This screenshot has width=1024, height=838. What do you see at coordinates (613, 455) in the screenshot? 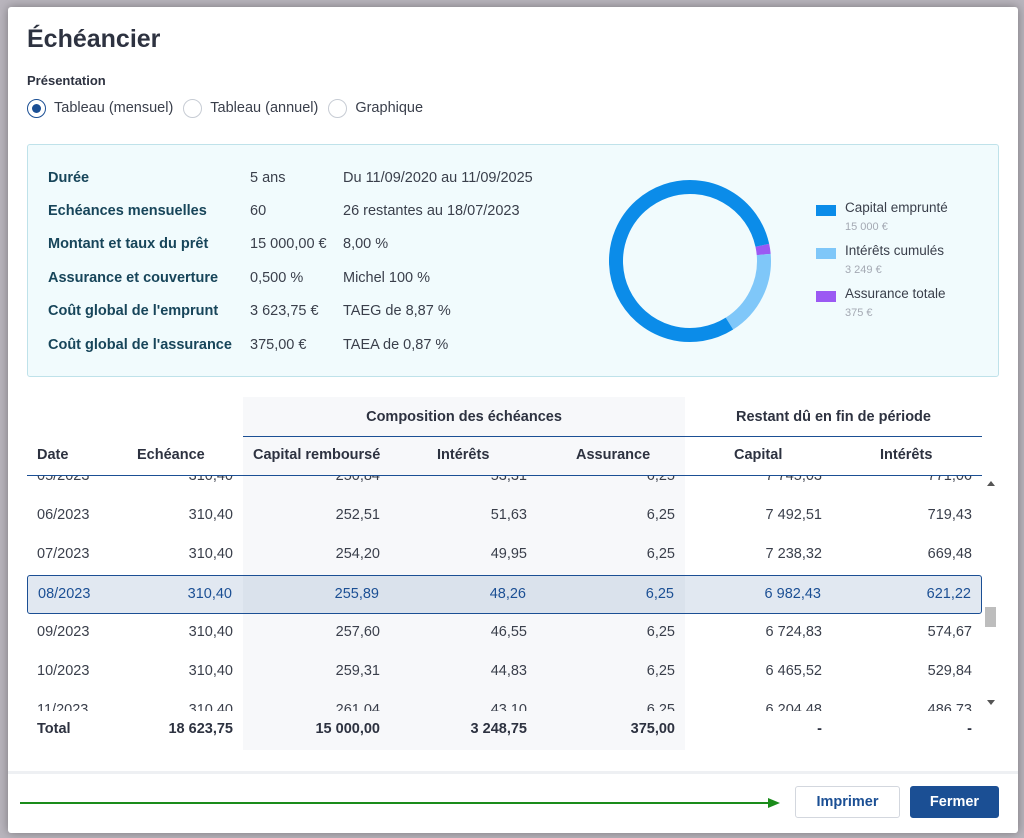
I see `col-header-assurance: Assurance` at bounding box center [613, 455].